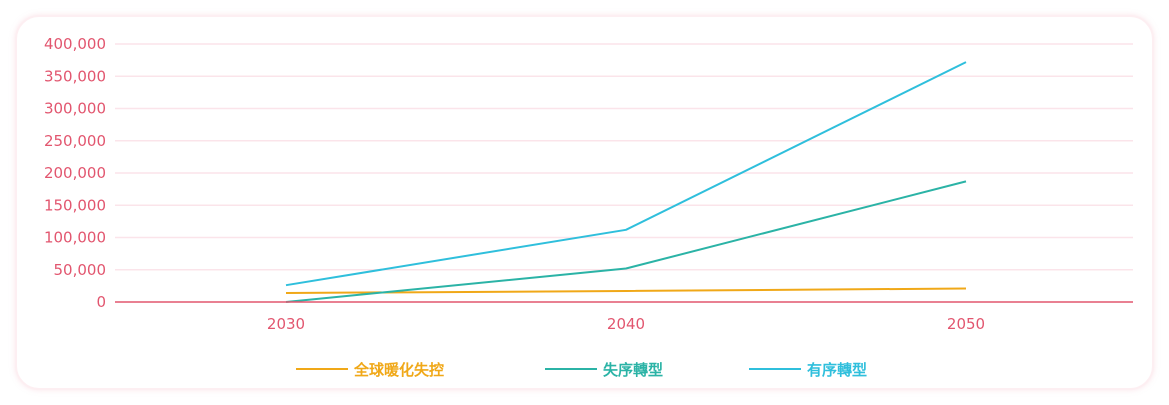 This screenshot has height=405, width=1169. Describe the element at coordinates (398, 370) in the screenshot. I see `legend-label: 全球暖化失控` at that location.